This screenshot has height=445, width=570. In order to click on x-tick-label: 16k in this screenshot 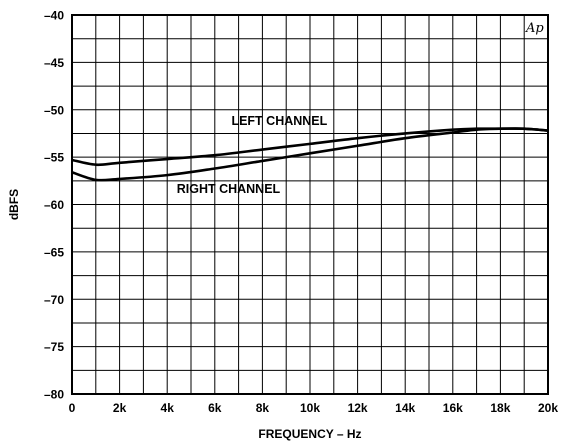, I will do `click(453, 408)`.